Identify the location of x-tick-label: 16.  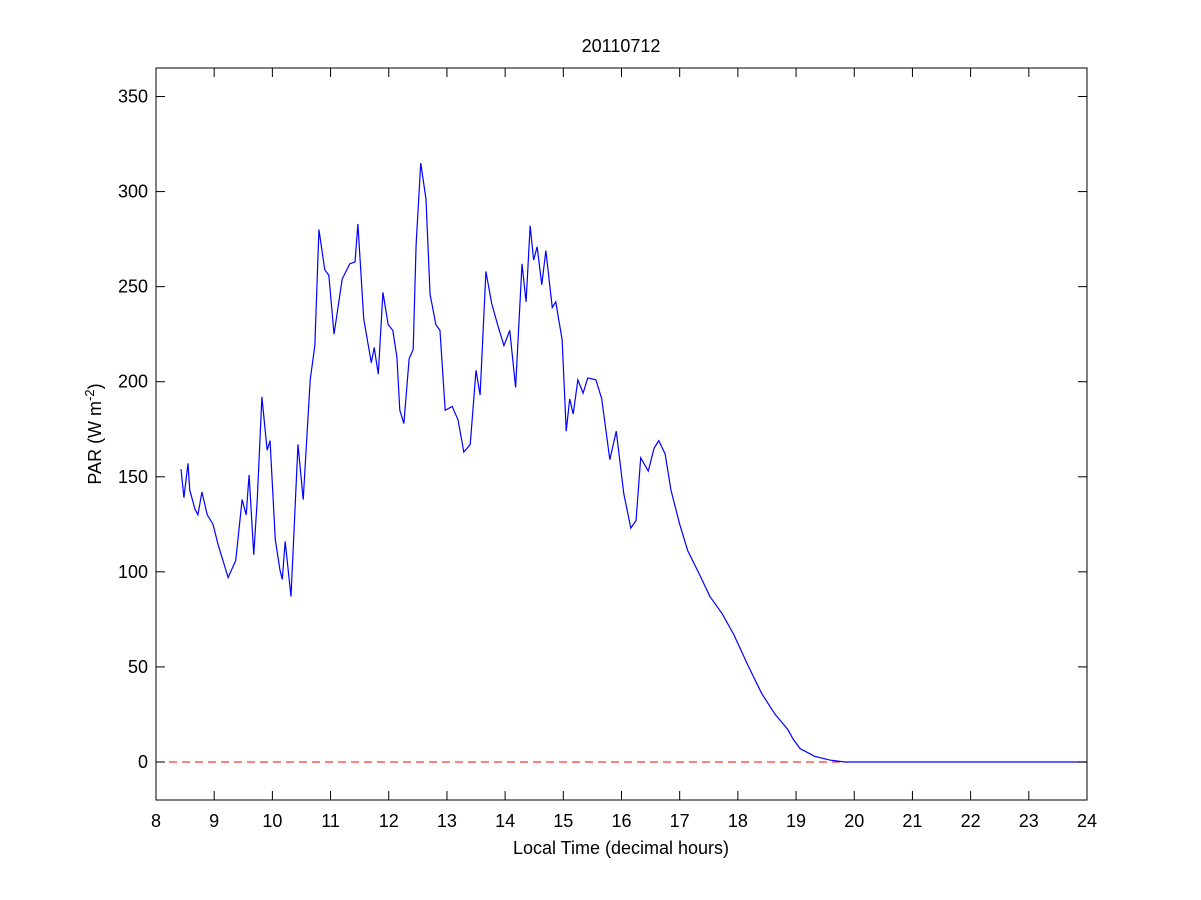
(621, 821).